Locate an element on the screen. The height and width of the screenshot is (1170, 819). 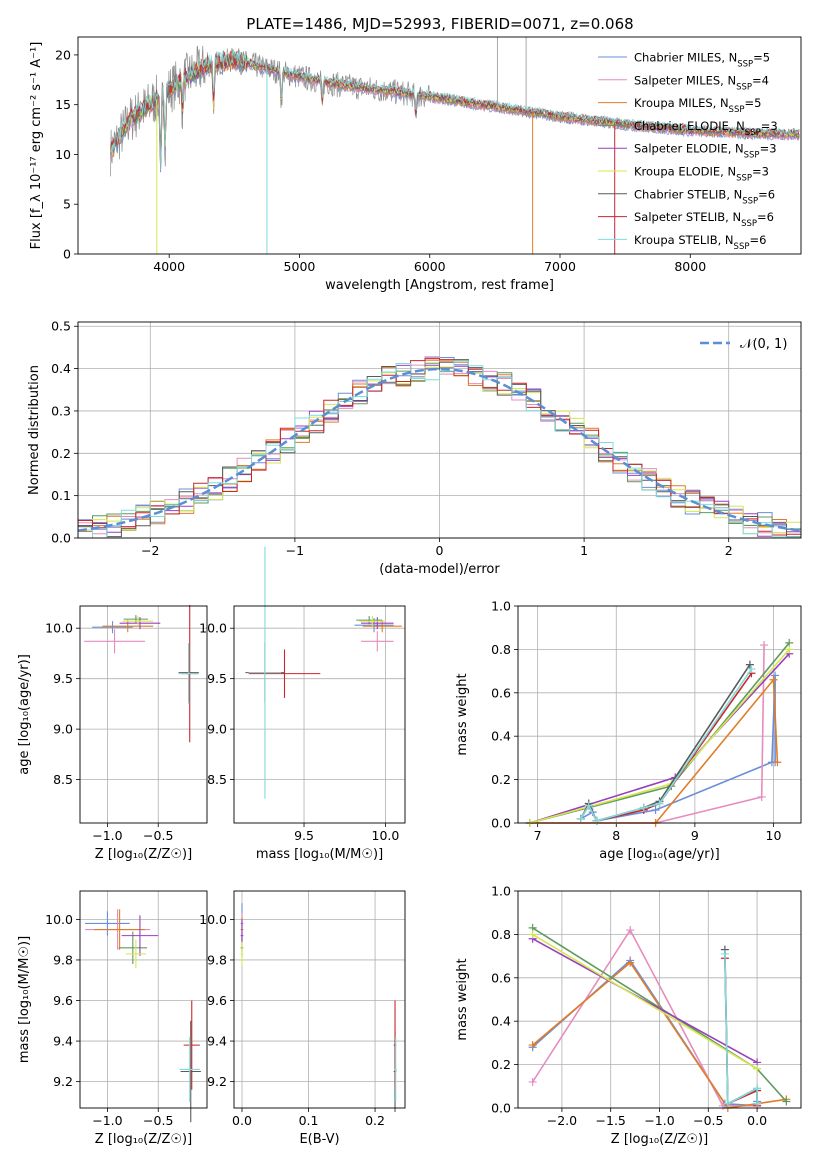
y-tick-label: 15 is located at coordinates (63, 104).